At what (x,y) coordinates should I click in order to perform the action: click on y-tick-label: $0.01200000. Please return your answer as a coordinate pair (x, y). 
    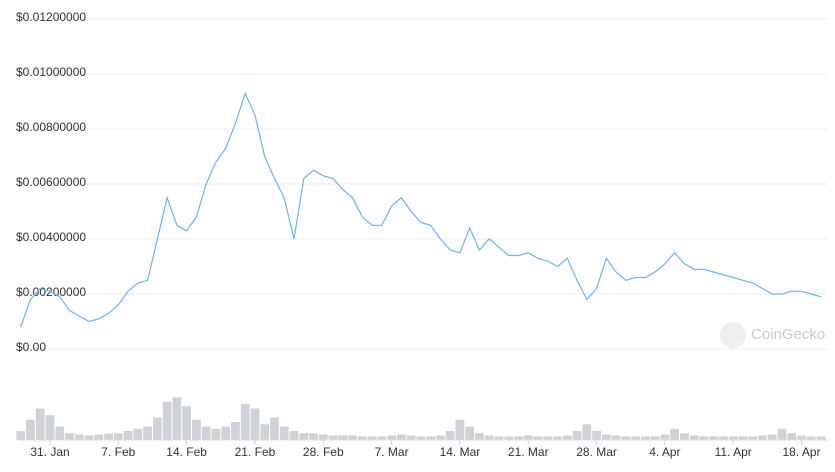
    Looking at the image, I should click on (51, 17).